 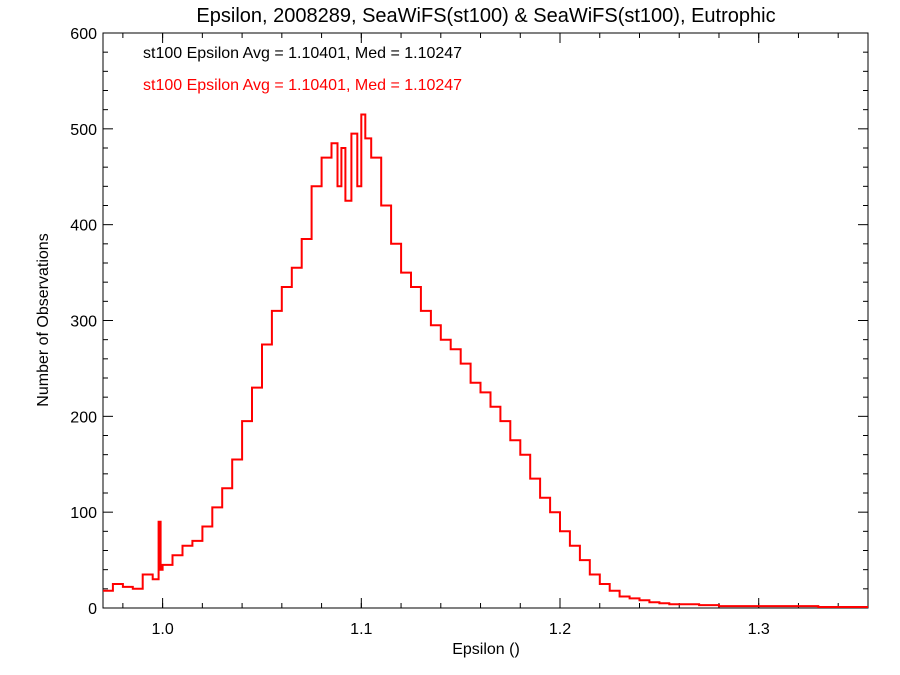 I want to click on y-tick-label: 100, so click(x=83, y=513).